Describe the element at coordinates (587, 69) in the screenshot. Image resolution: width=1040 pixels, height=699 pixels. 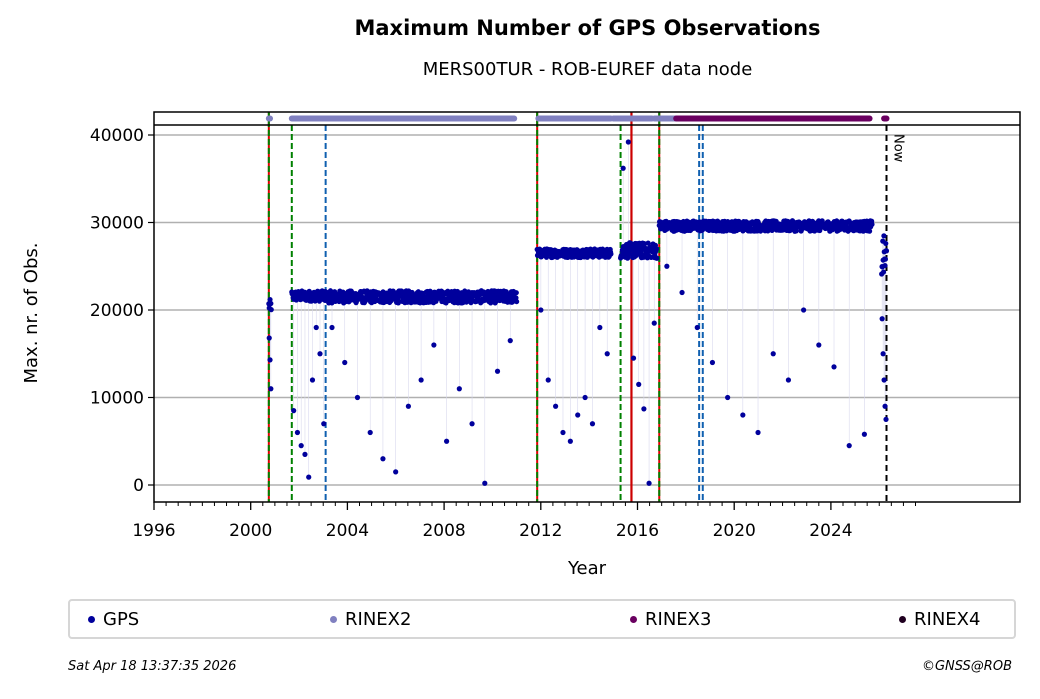
I see `chart-subtitle: MERS00TUR - ROB-EUREF data node` at that location.